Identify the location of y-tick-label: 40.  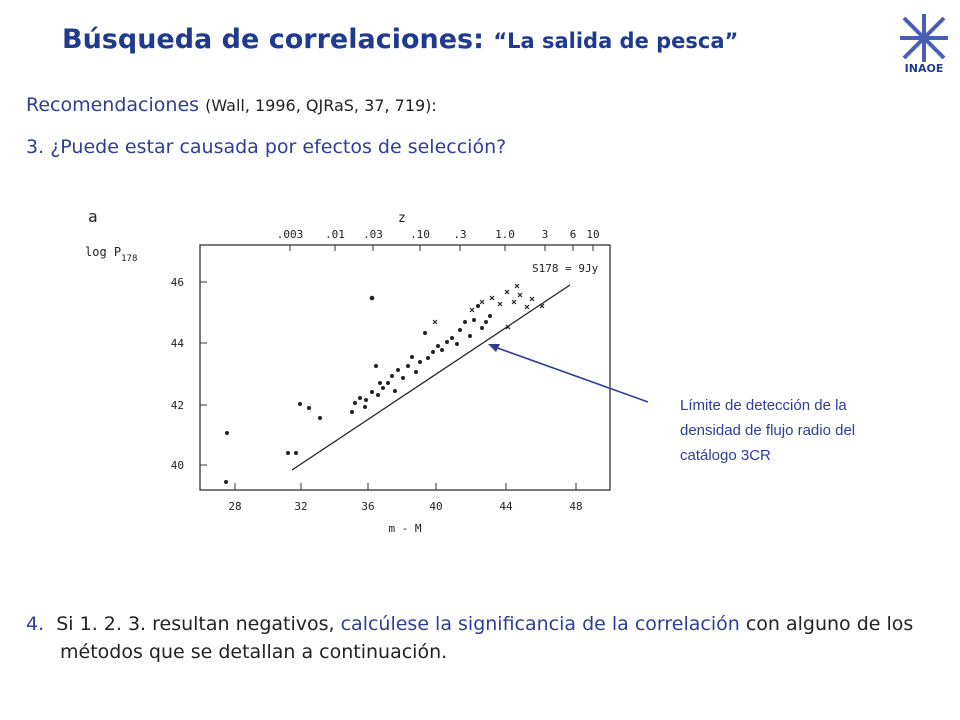
(177, 465).